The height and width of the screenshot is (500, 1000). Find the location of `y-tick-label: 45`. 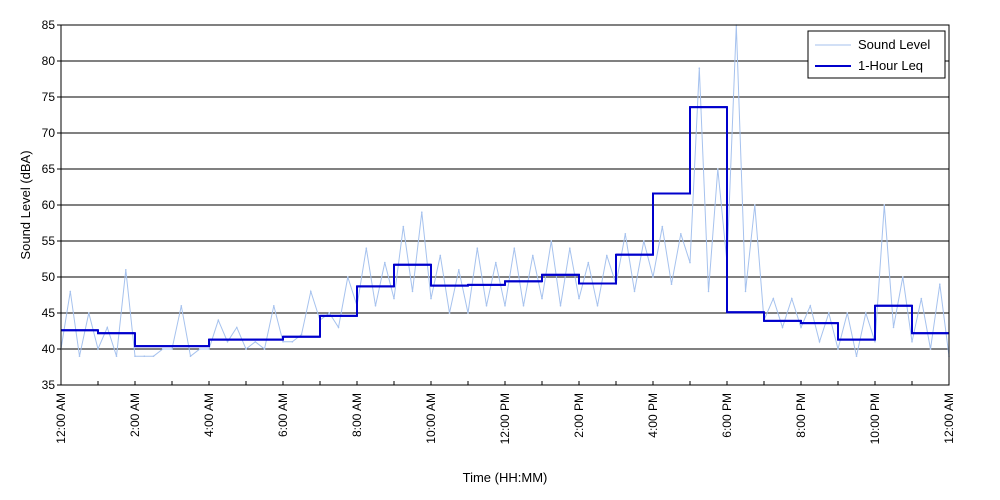

y-tick-label: 45 is located at coordinates (49, 313).